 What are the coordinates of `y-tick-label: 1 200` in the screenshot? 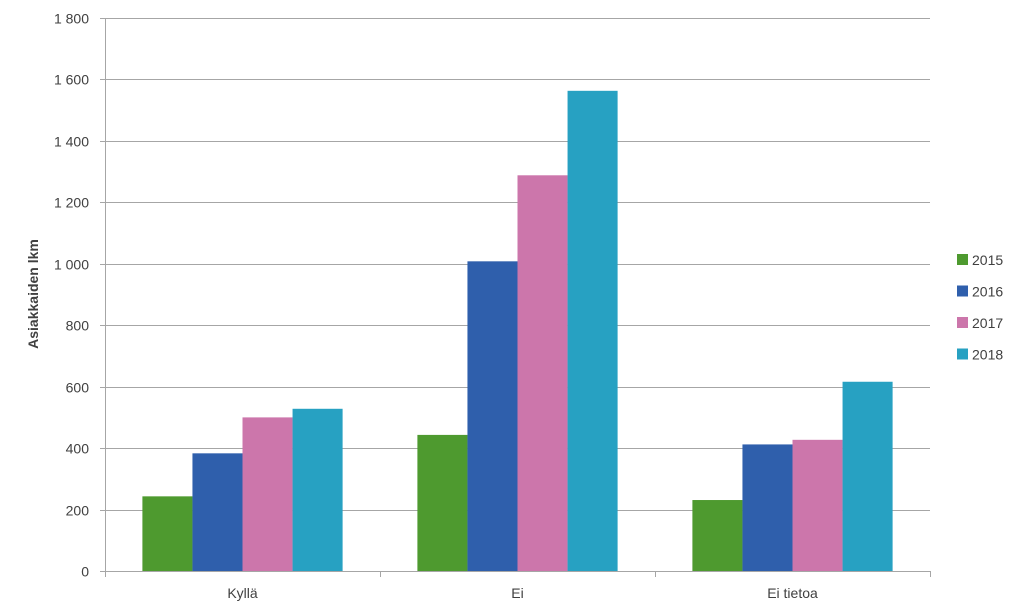 It's located at (71, 203).